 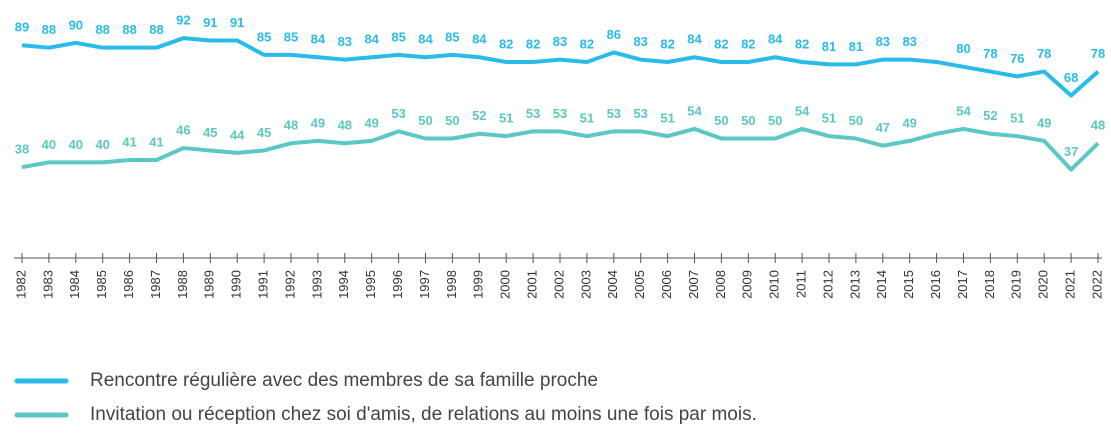 What do you see at coordinates (1016, 284) in the screenshot?
I see `x-tick-label: 2019` at bounding box center [1016, 284].